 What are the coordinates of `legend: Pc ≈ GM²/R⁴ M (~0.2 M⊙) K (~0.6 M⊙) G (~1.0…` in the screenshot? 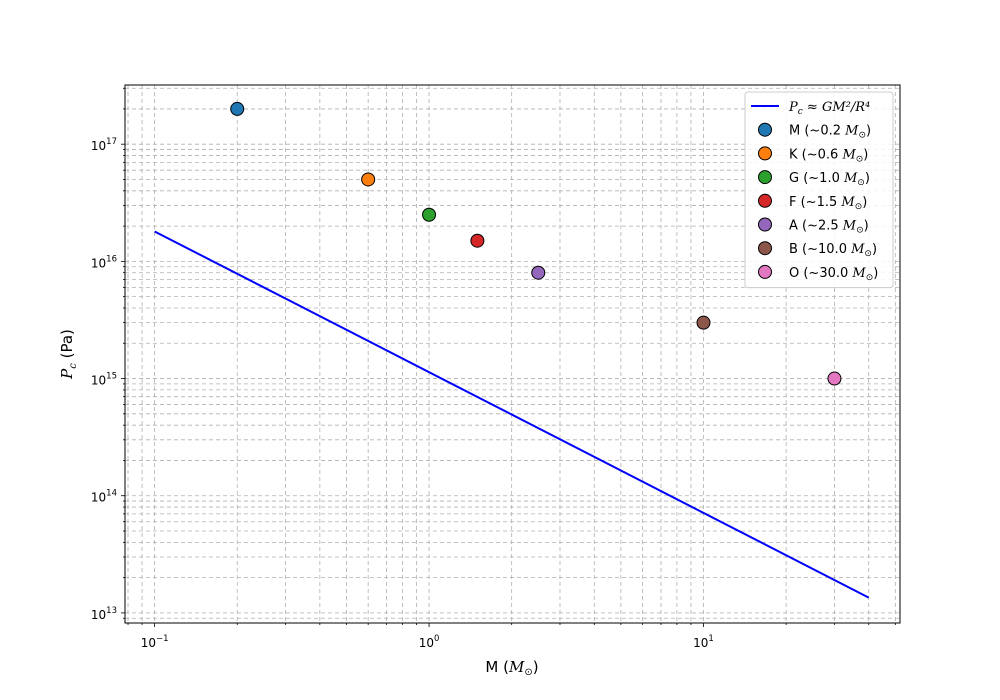 It's located at (819, 190).